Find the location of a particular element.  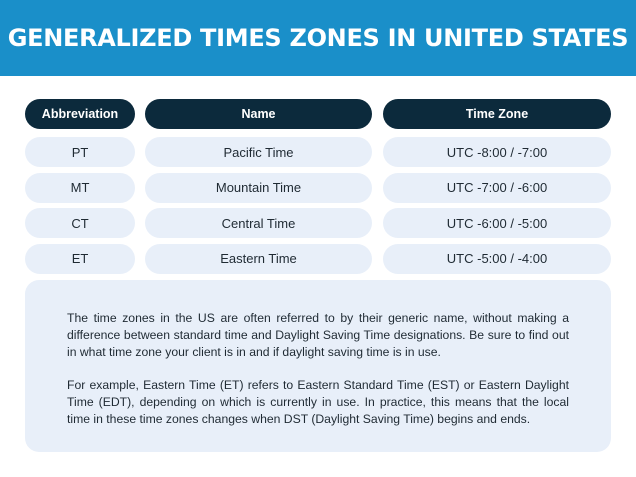

table-row: ET Eastern Time UTC -5:00 / -4:00 is located at coordinates (318, 258).